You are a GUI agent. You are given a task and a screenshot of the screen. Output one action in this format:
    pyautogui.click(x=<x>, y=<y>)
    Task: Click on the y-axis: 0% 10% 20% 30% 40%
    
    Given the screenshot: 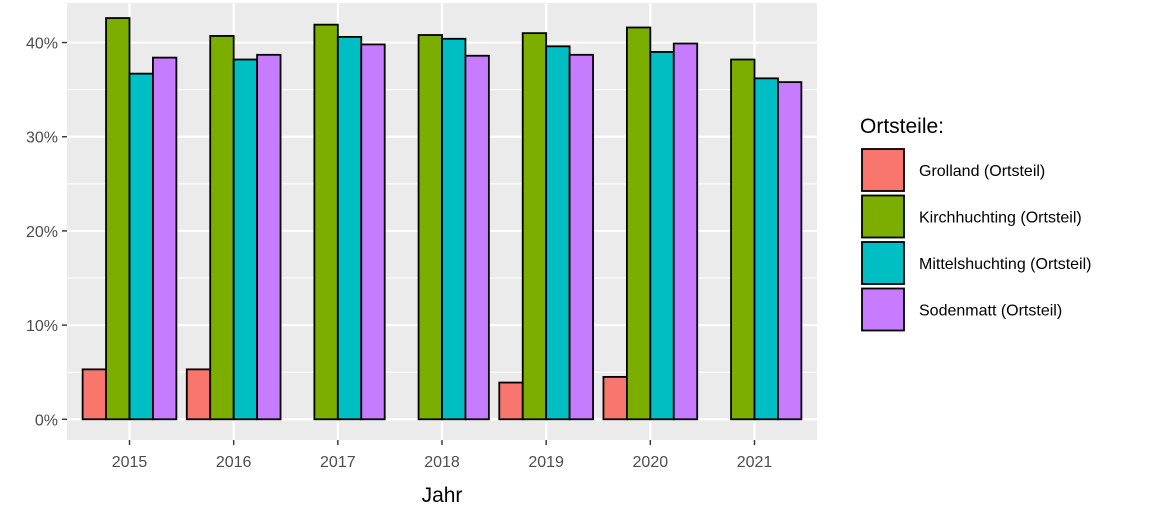 What is the action you would take?
    pyautogui.click(x=46, y=232)
    